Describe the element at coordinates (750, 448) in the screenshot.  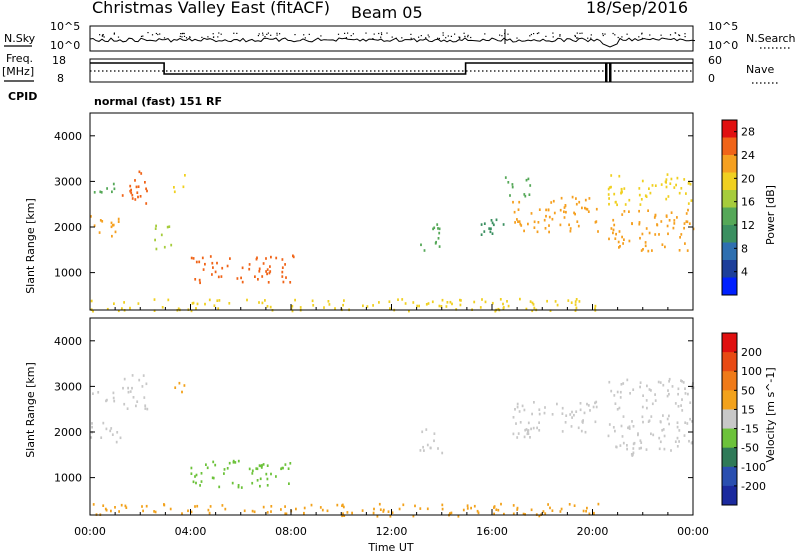
I see `colorbar-tick-label: -50` at that location.